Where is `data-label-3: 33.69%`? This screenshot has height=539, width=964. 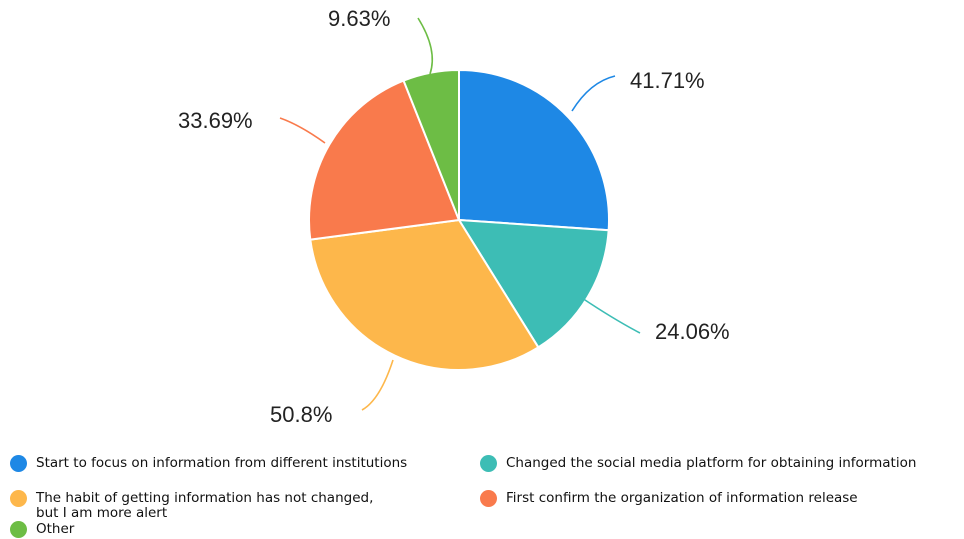
data-label-3: 33.69% is located at coordinates (215, 120).